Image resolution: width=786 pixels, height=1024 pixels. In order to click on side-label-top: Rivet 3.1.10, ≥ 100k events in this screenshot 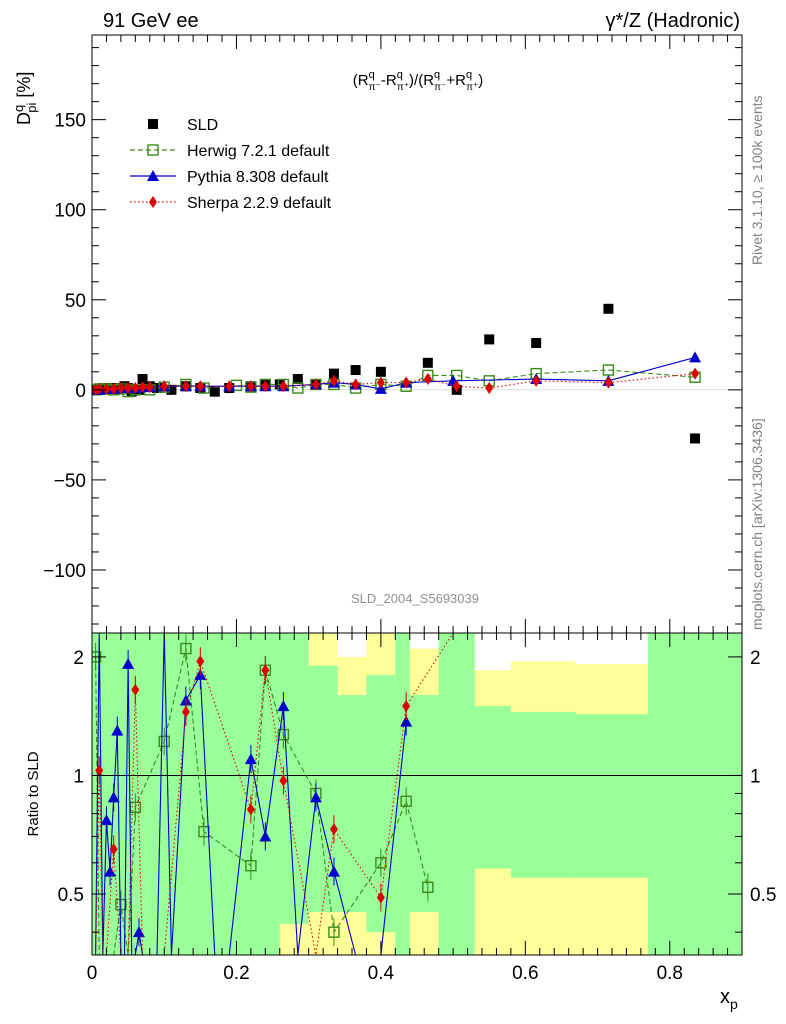, I will do `click(757, 180)`.